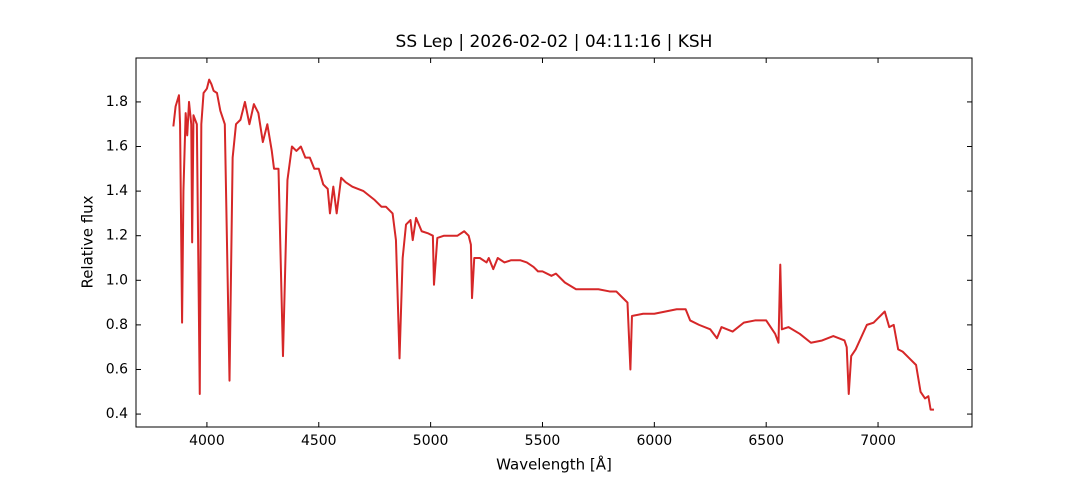  Describe the element at coordinates (117, 191) in the screenshot. I see `y-tick-label: 1.4` at that location.